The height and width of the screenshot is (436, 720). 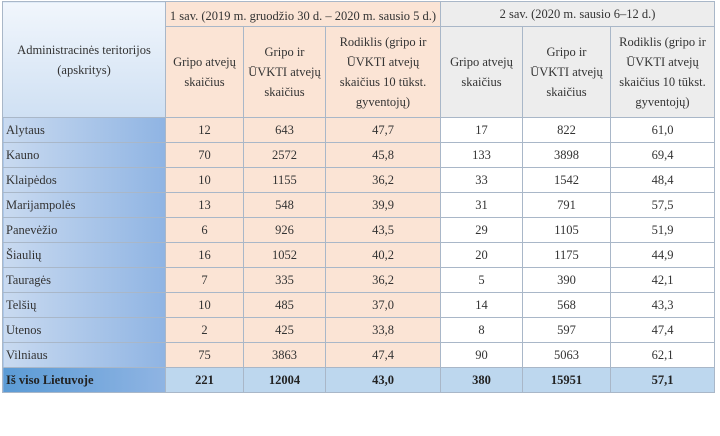 I want to click on cell: 390, so click(x=566, y=280).